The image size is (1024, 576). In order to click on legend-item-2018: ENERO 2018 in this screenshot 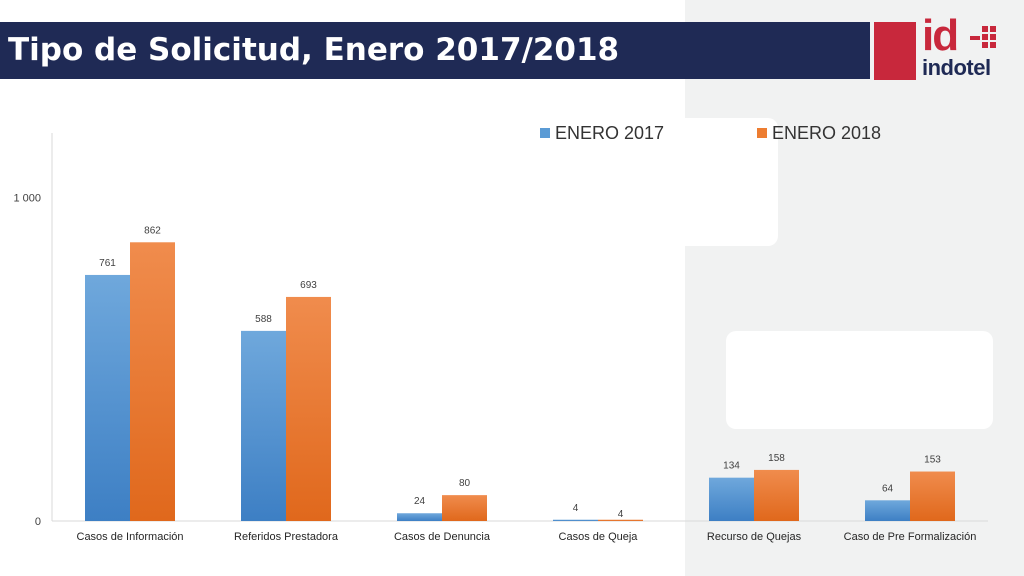, I will do `click(819, 133)`.